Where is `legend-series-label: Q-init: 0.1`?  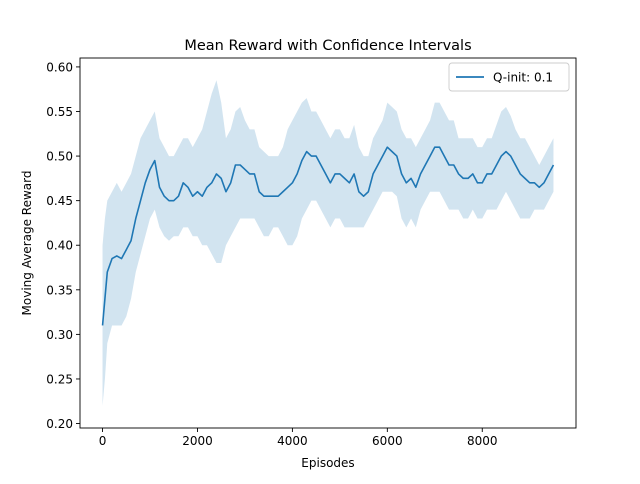 legend-series-label: Q-init: 0.1 is located at coordinates (523, 78).